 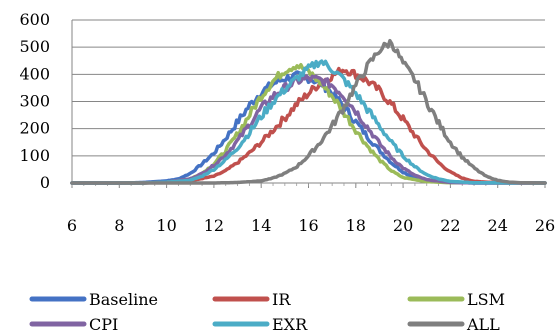 What do you see at coordinates (72, 225) in the screenshot?
I see `x-tick-label: 6` at bounding box center [72, 225].